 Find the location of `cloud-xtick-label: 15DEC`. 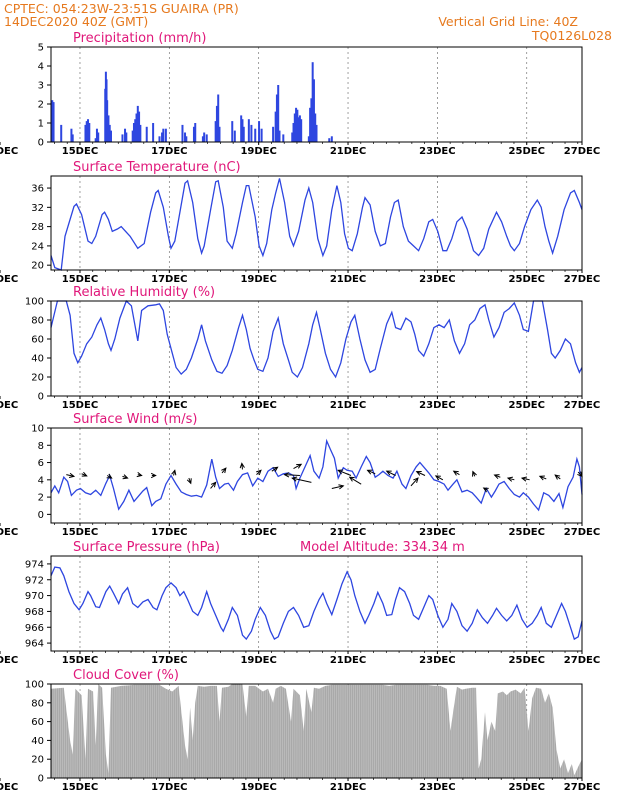

cloud-xtick-label: 15DEC is located at coordinates (80, 787).